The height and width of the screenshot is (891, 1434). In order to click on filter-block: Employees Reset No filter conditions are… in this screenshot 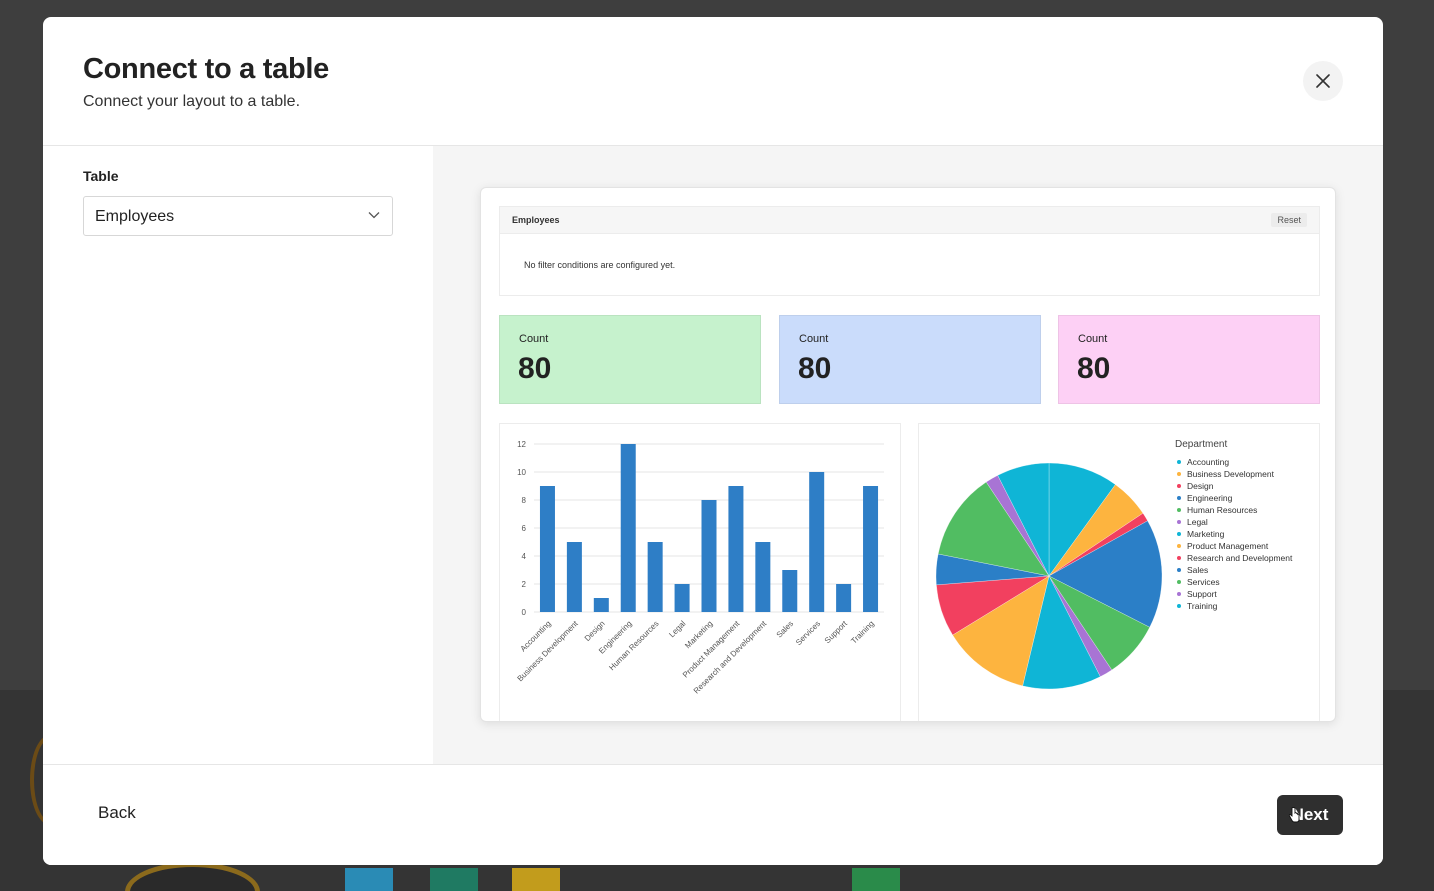, I will do `click(909, 251)`.